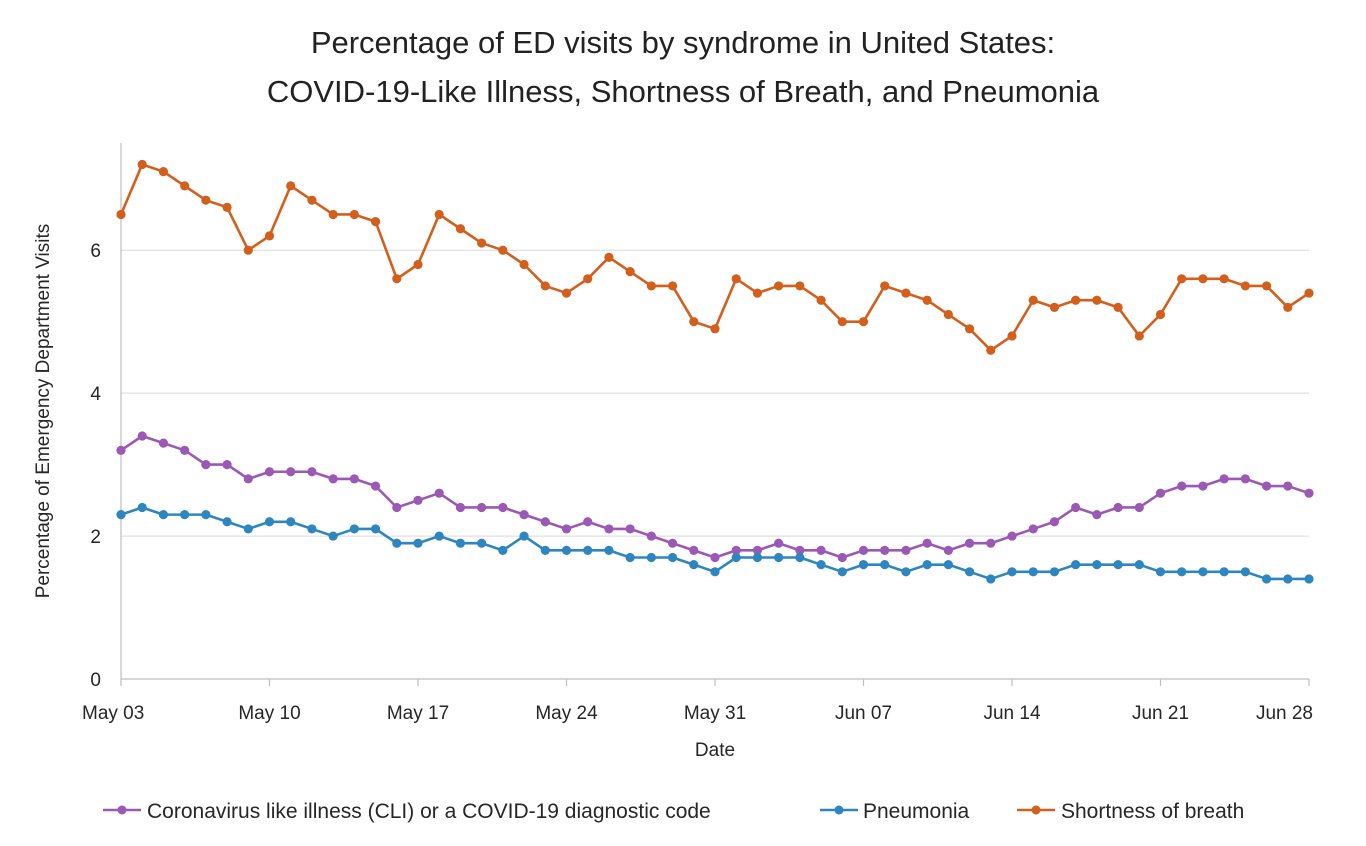 The height and width of the screenshot is (846, 1366). I want to click on legend-item-pneumonia: Pneumonia, so click(895, 811).